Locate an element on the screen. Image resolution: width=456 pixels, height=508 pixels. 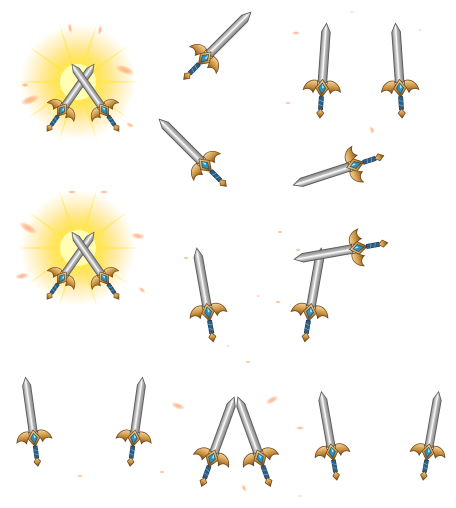
flash-crossed-2-left is located at coordinates (70, 265).